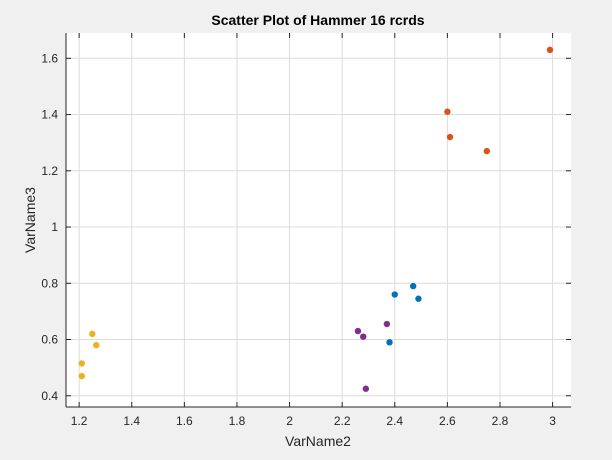 The width and height of the screenshot is (612, 460). What do you see at coordinates (500, 421) in the screenshot?
I see `x-tick-label: 2.8` at bounding box center [500, 421].